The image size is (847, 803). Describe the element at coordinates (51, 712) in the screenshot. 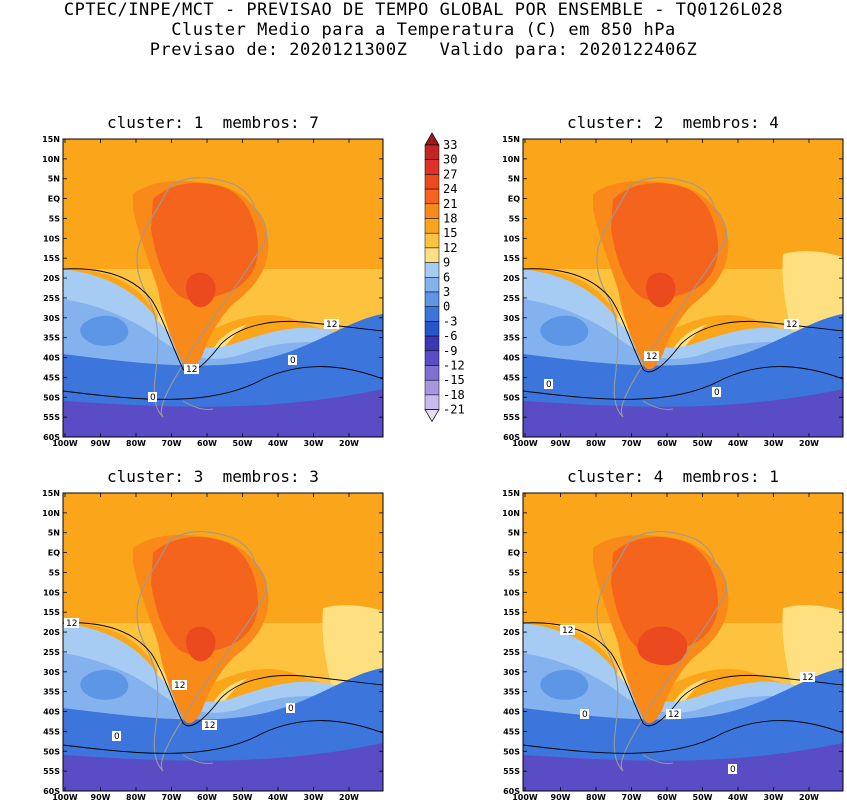

I see `lat-tick-label: 40S` at that location.